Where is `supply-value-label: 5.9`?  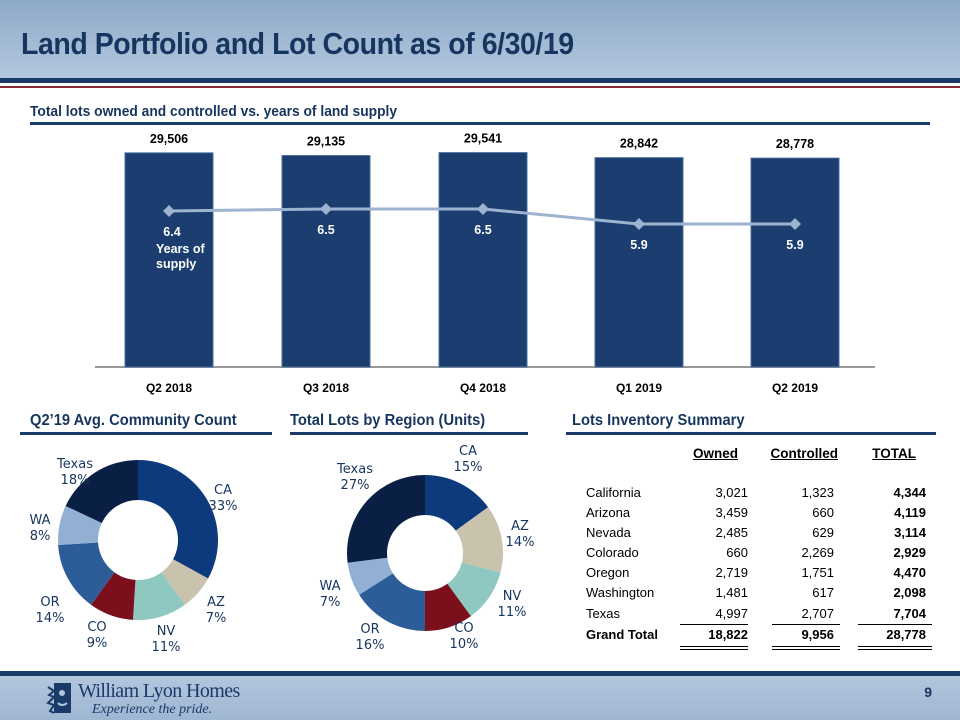 supply-value-label: 5.9 is located at coordinates (794, 245).